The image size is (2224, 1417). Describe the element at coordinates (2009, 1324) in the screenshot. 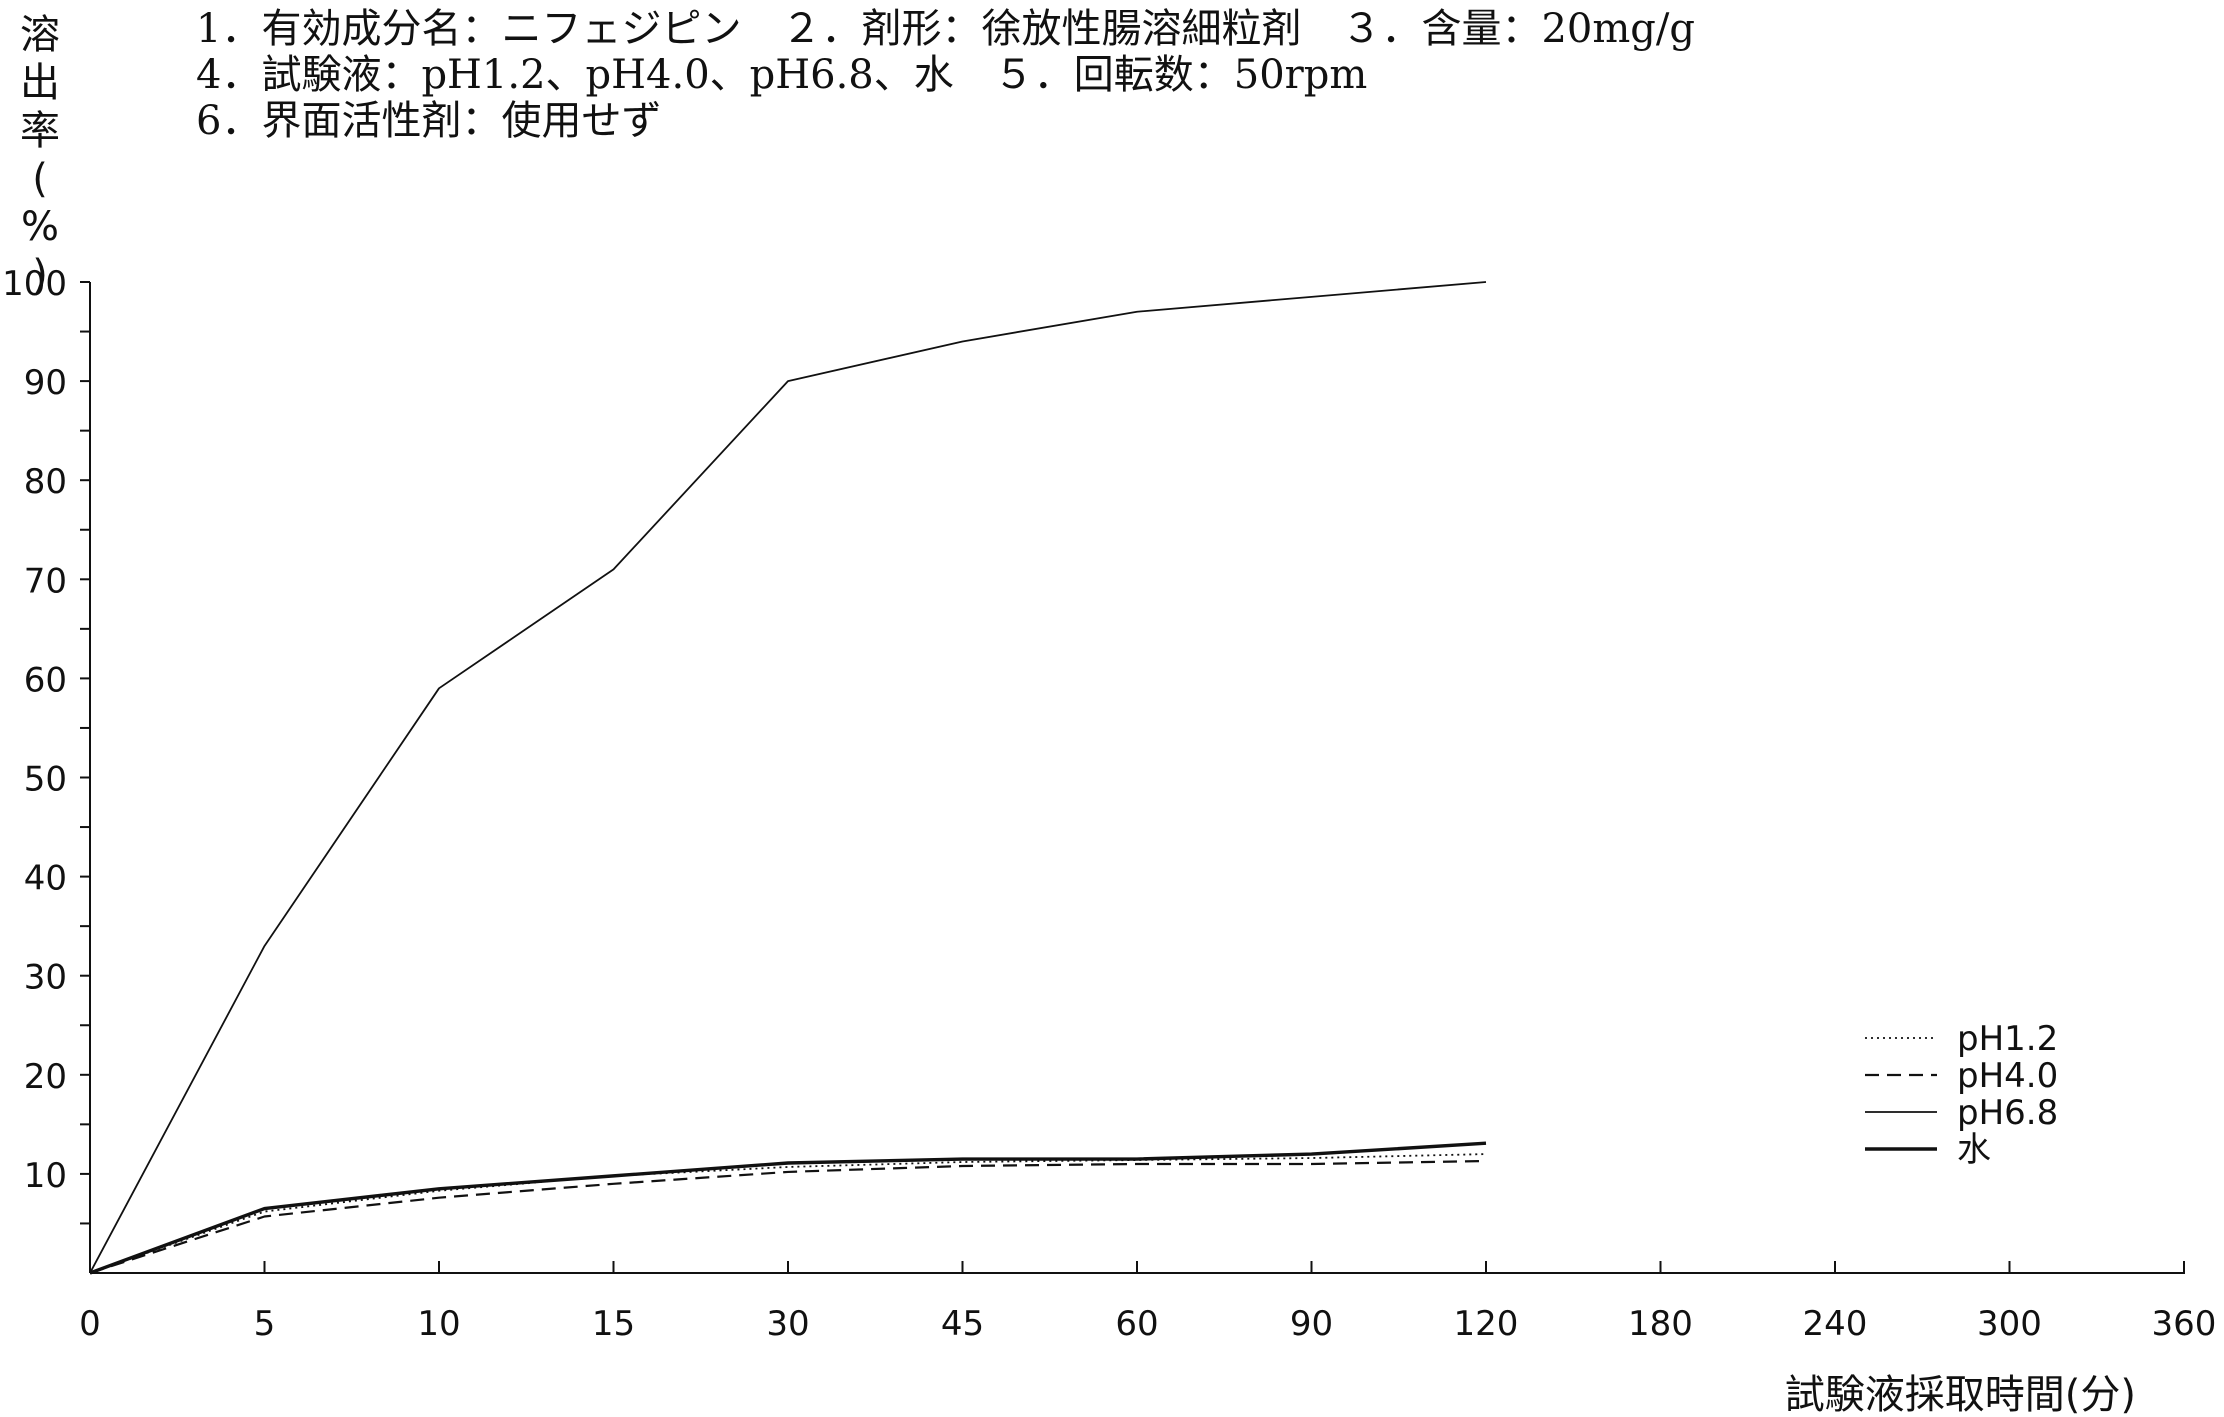

I see `x-tick-label: 300` at that location.